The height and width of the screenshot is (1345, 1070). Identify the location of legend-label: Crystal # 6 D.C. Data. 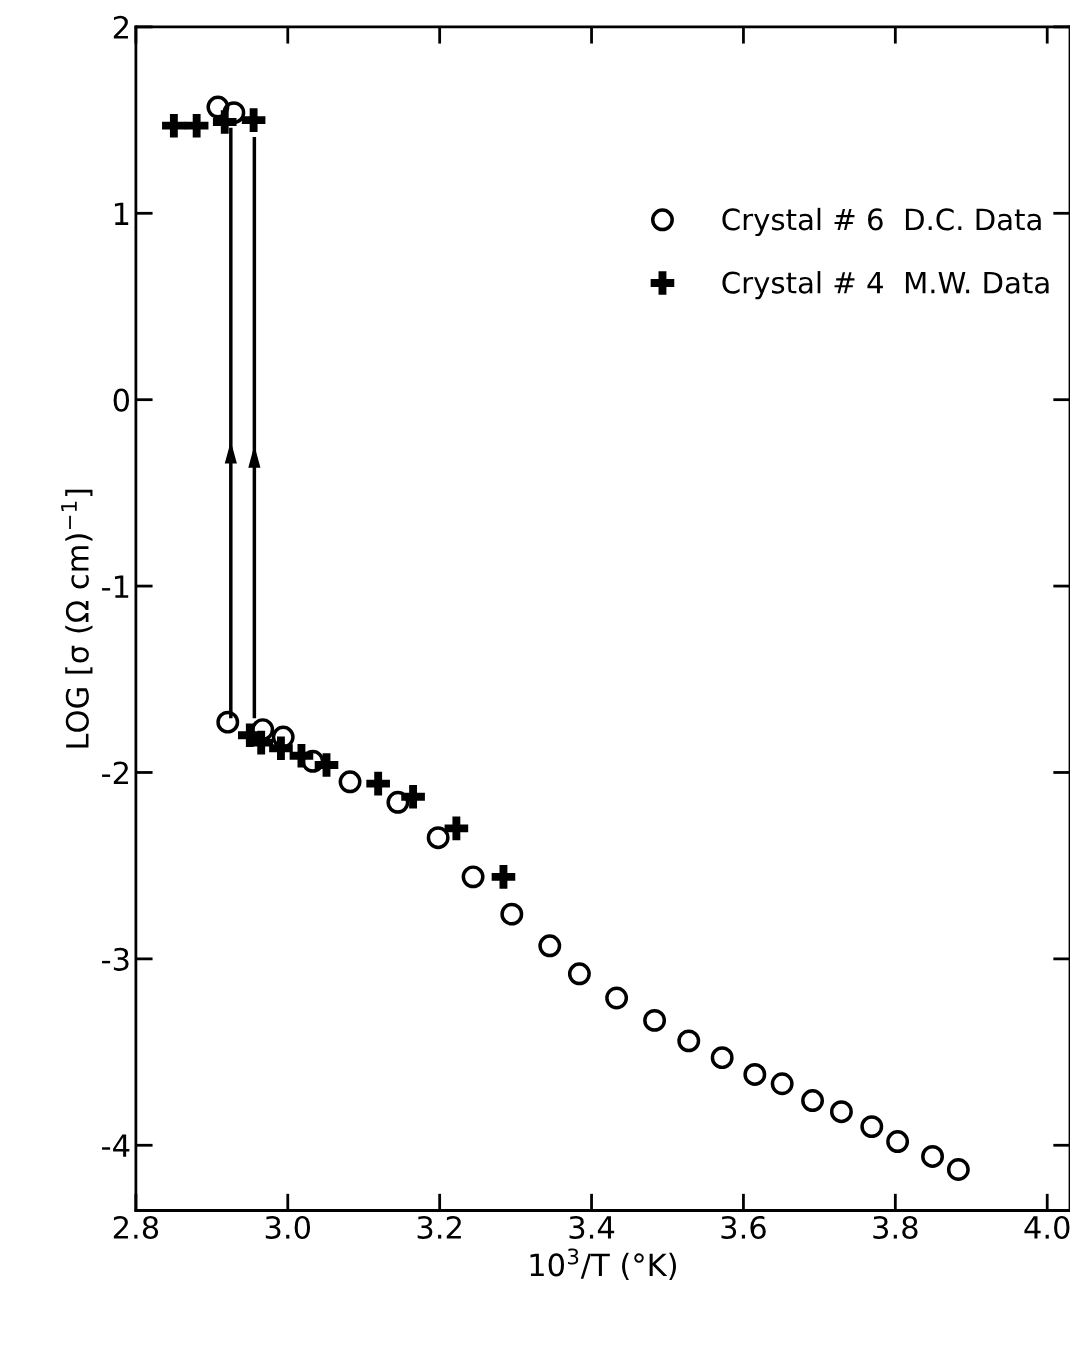
(881, 222).